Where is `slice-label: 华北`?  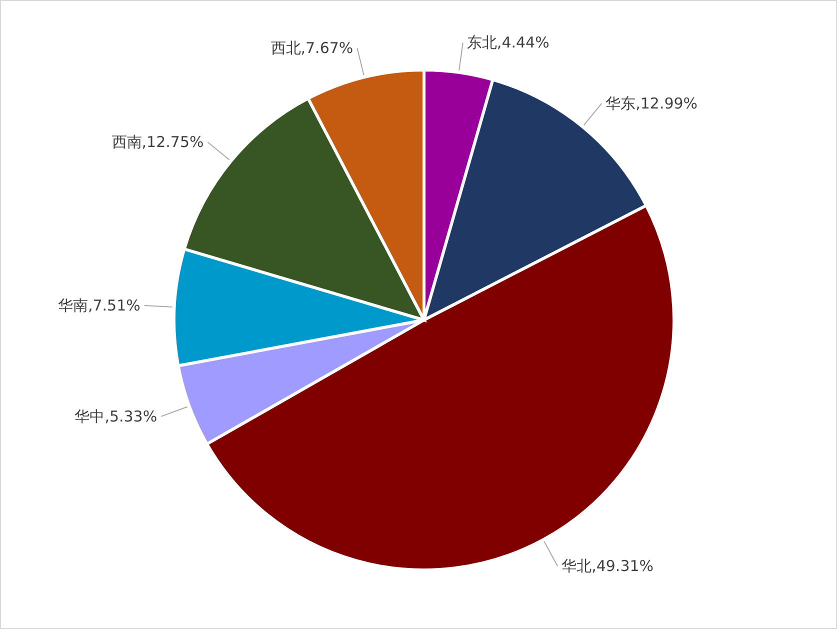
slice-label: 华北 is located at coordinates (577, 566).